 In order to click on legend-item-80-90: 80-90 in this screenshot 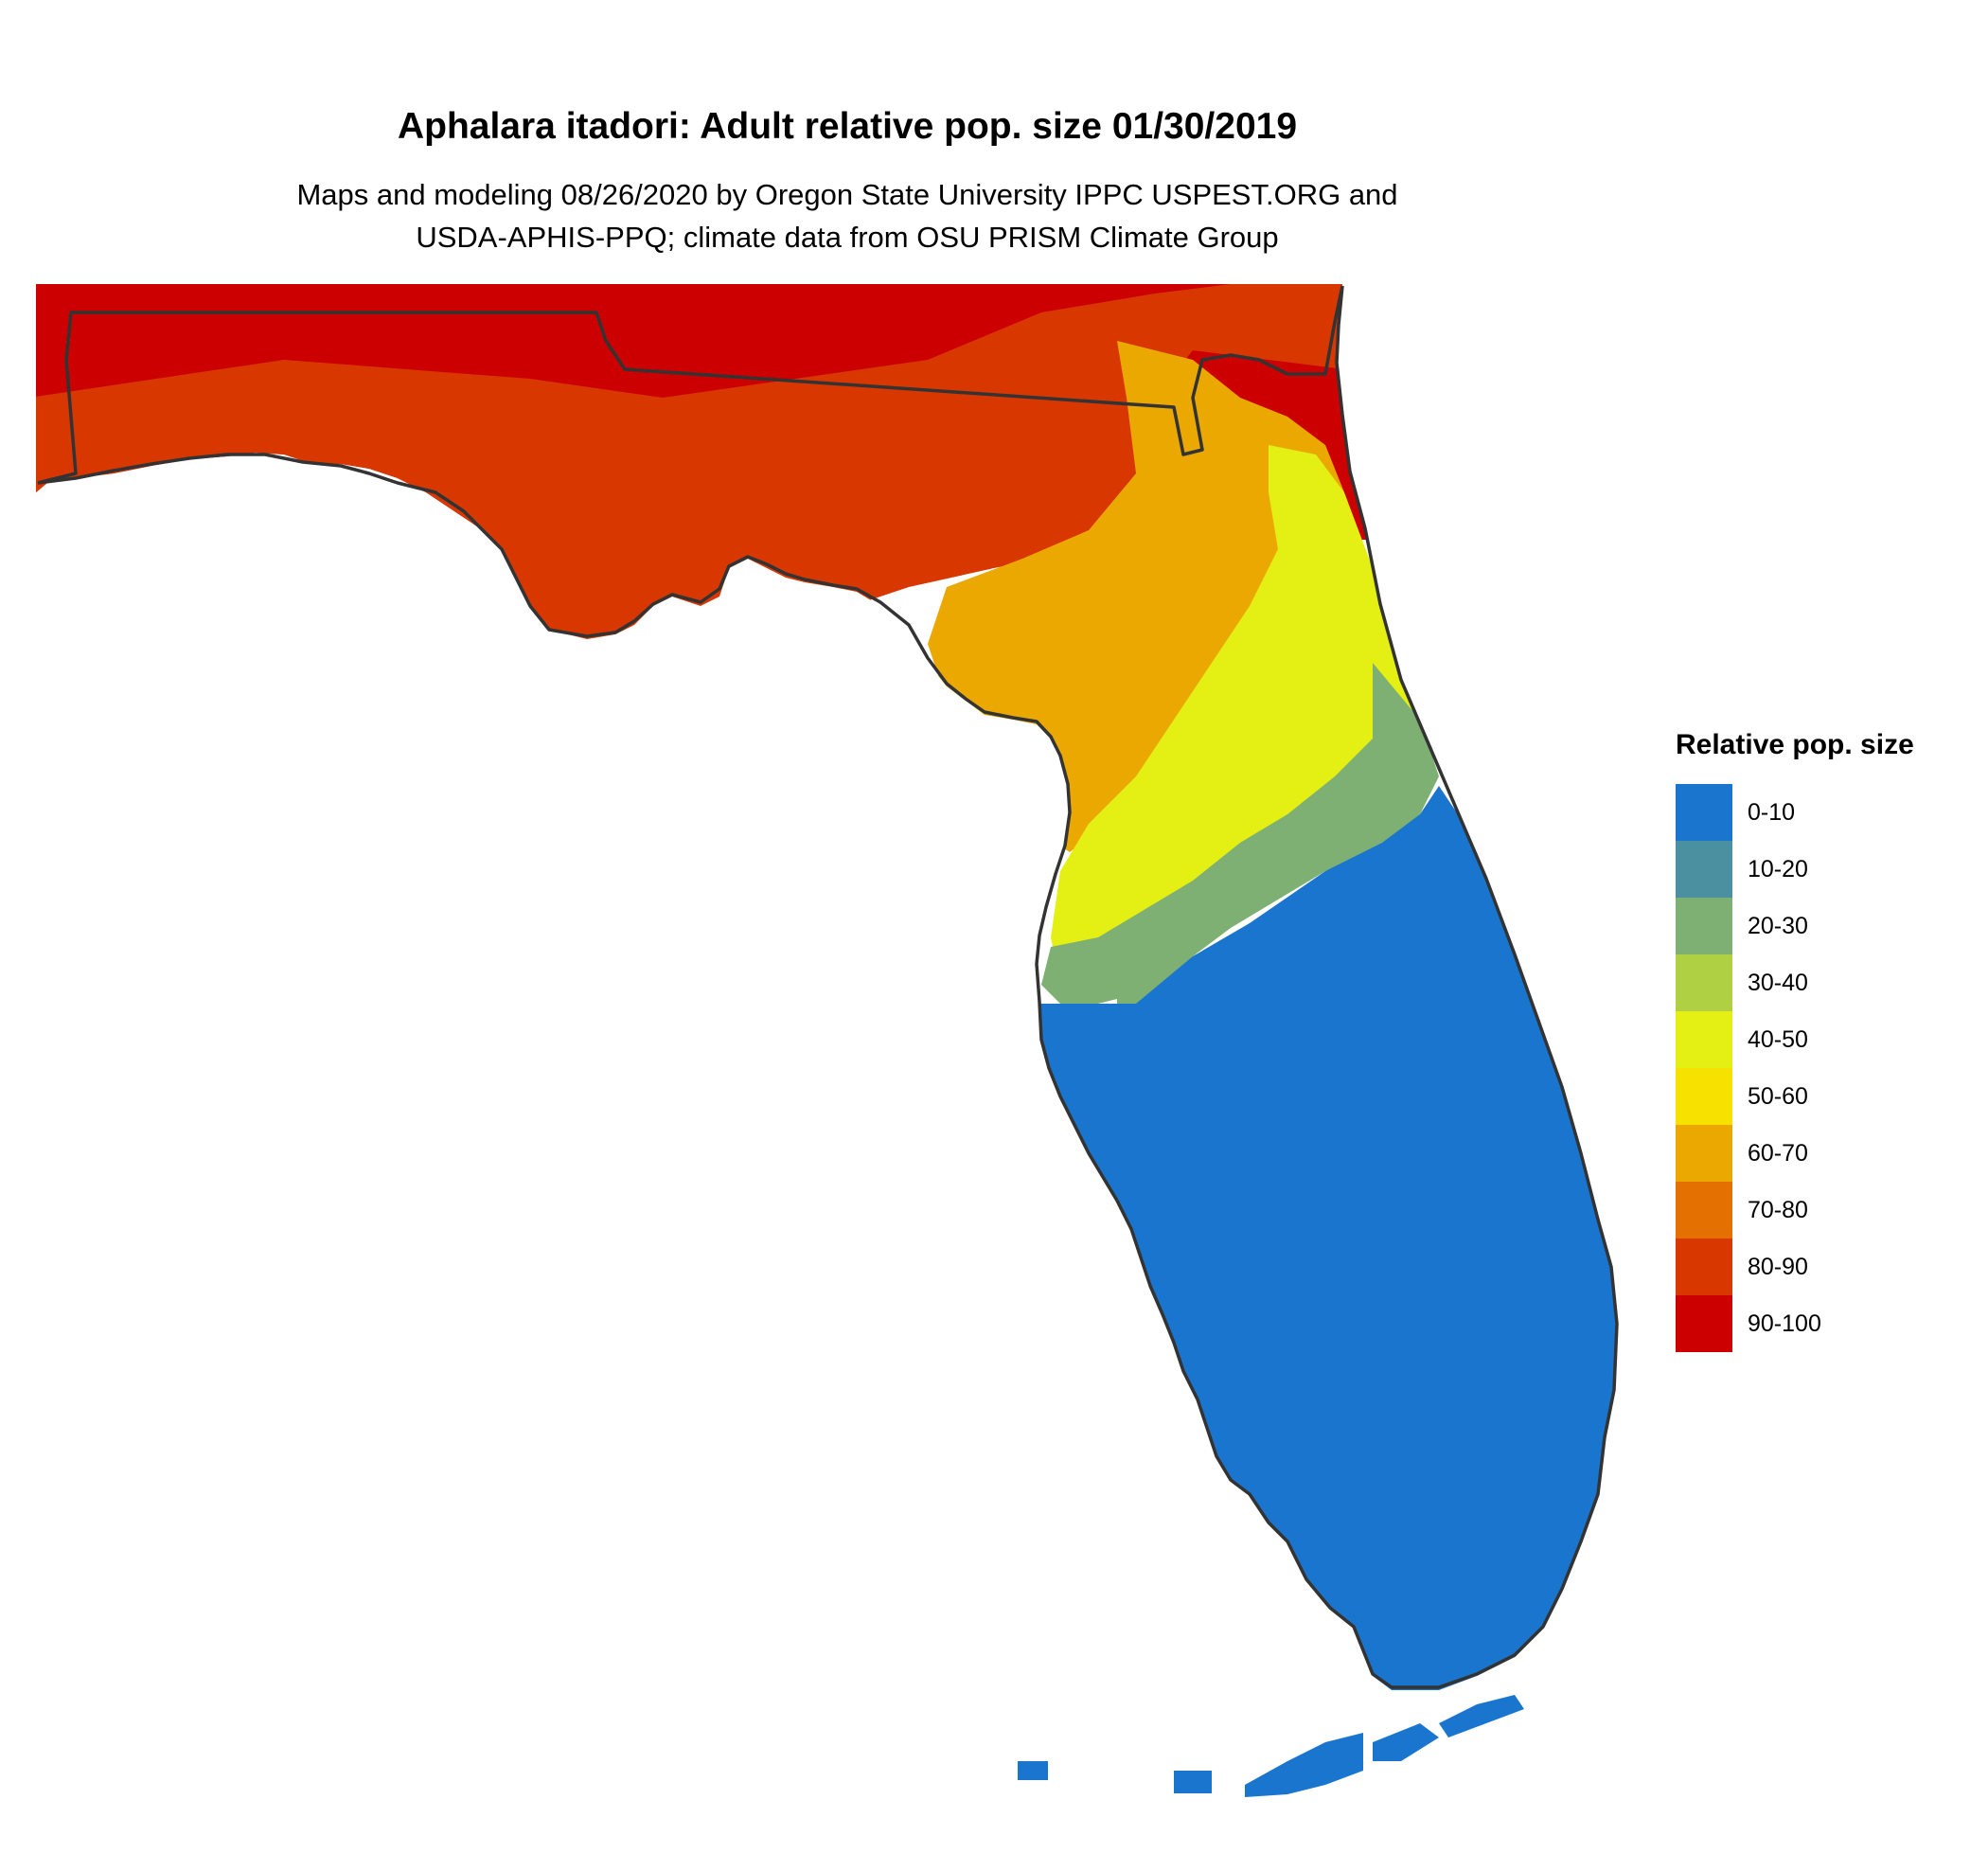, I will do `click(1795, 1266)`.